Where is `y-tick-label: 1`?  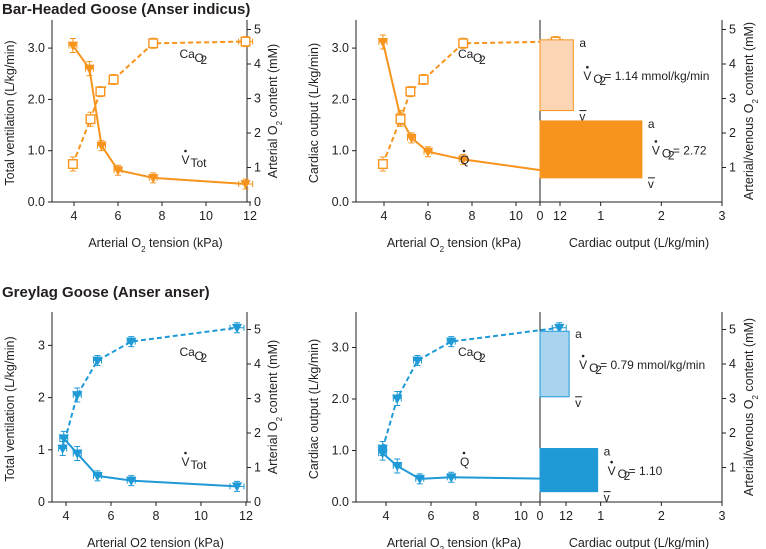 y-tick-label: 1 is located at coordinates (41, 450).